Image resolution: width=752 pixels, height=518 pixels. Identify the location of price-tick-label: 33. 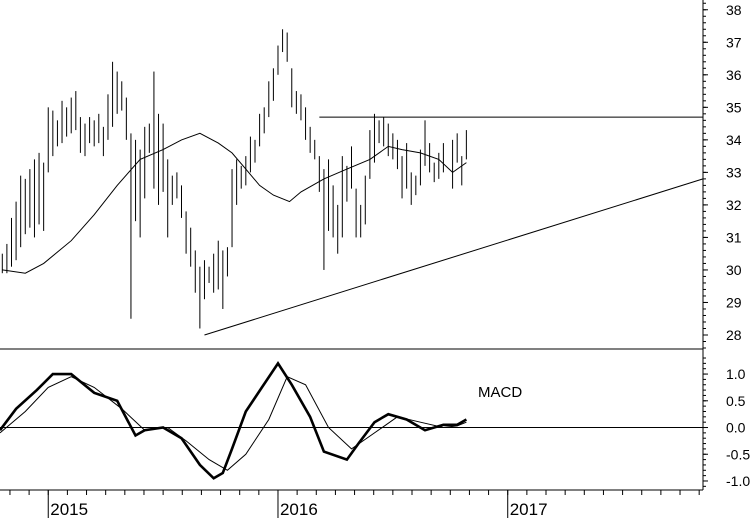
(734, 172).